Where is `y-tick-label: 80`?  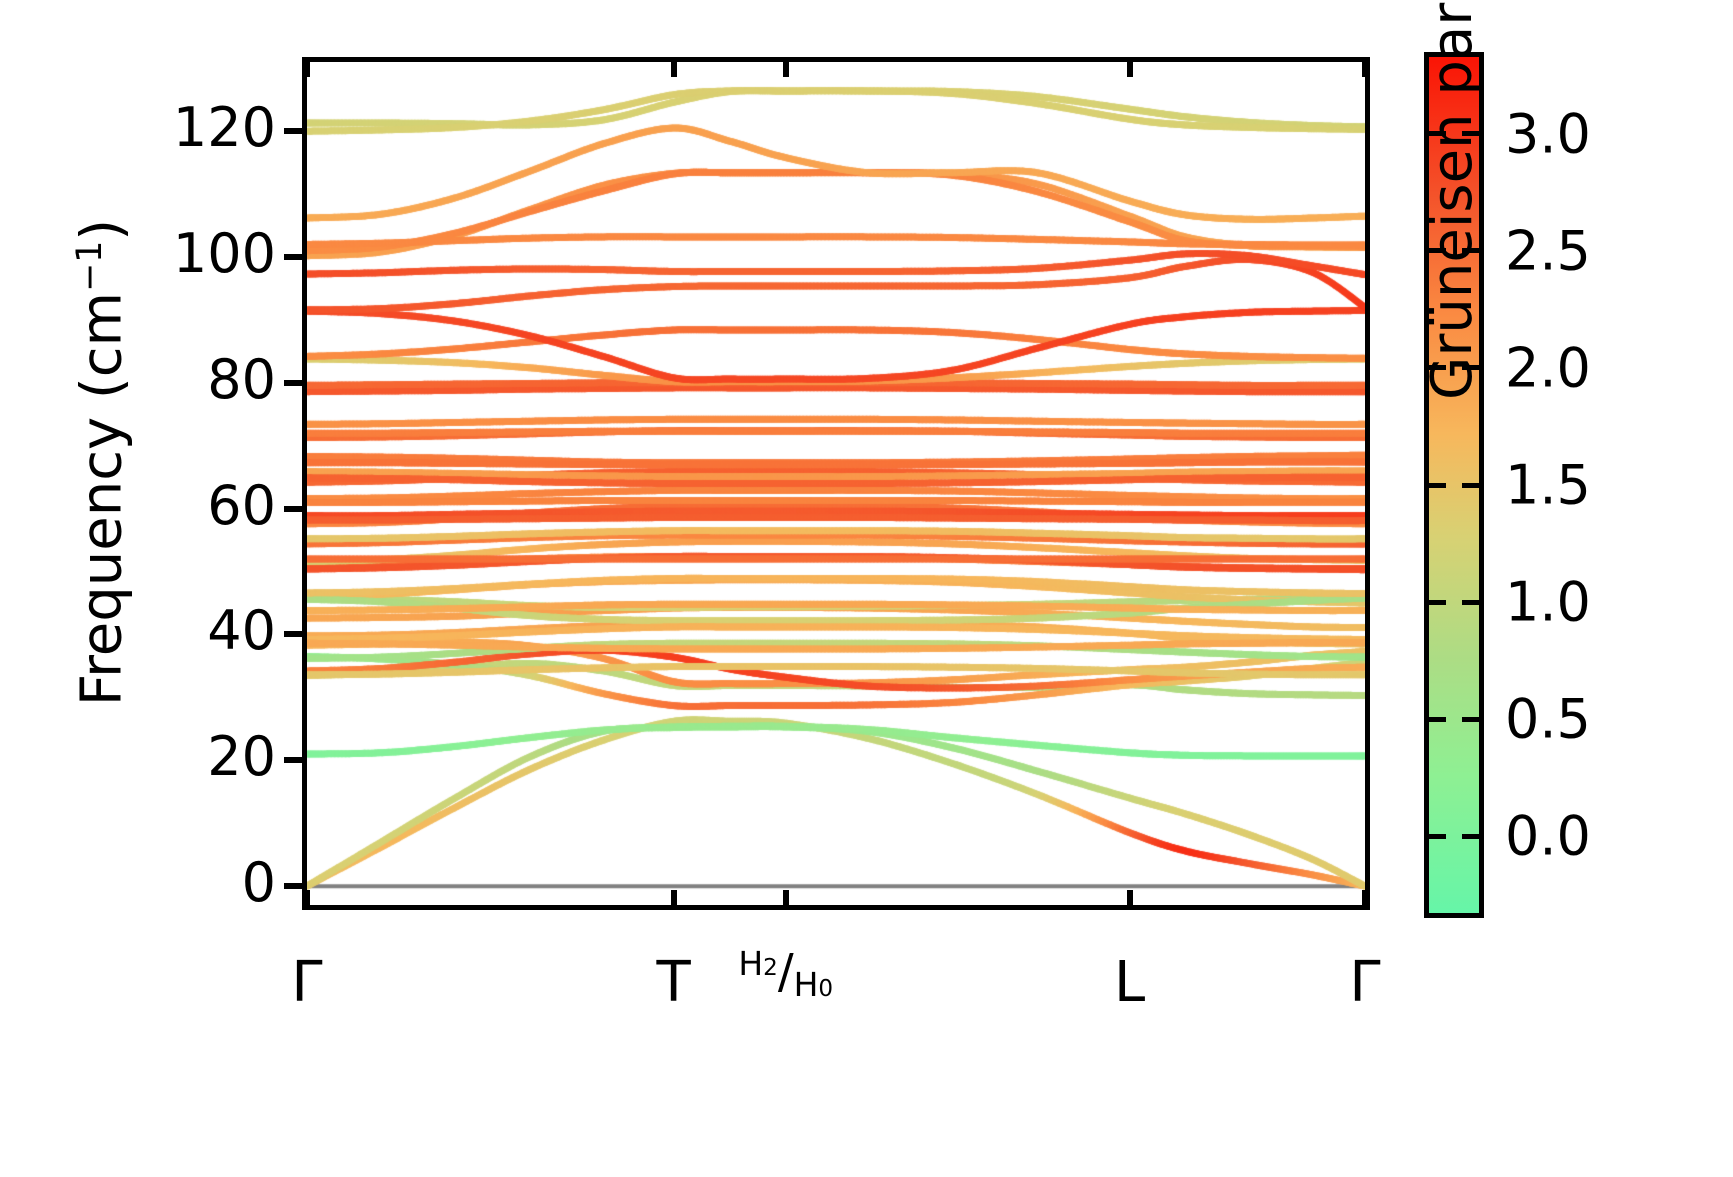
y-tick-label: 80 is located at coordinates (241, 379).